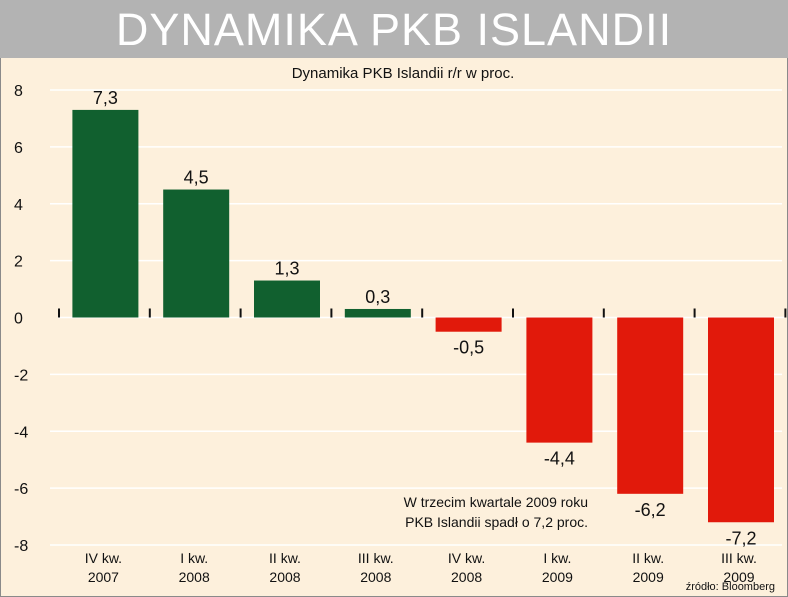  I want to click on title-bar: DYNAMIKA PKB ISLANDII, so click(394, 29).